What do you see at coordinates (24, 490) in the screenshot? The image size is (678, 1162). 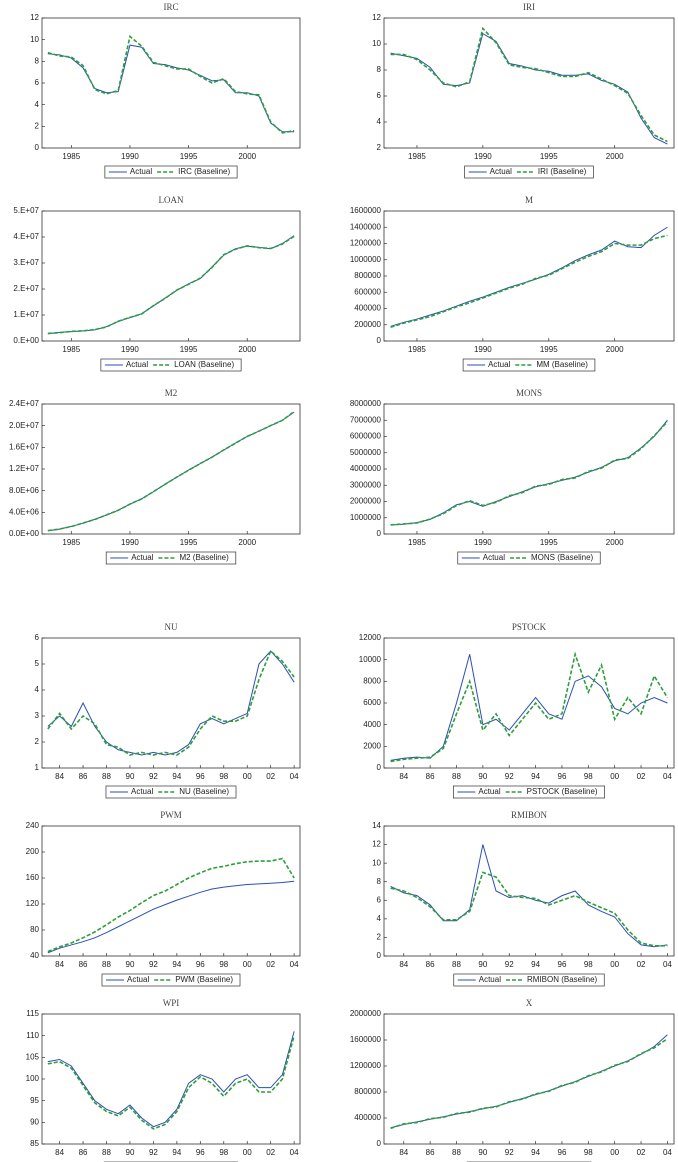 I see `y-tick-label: 8.0E+06` at bounding box center [24, 490].